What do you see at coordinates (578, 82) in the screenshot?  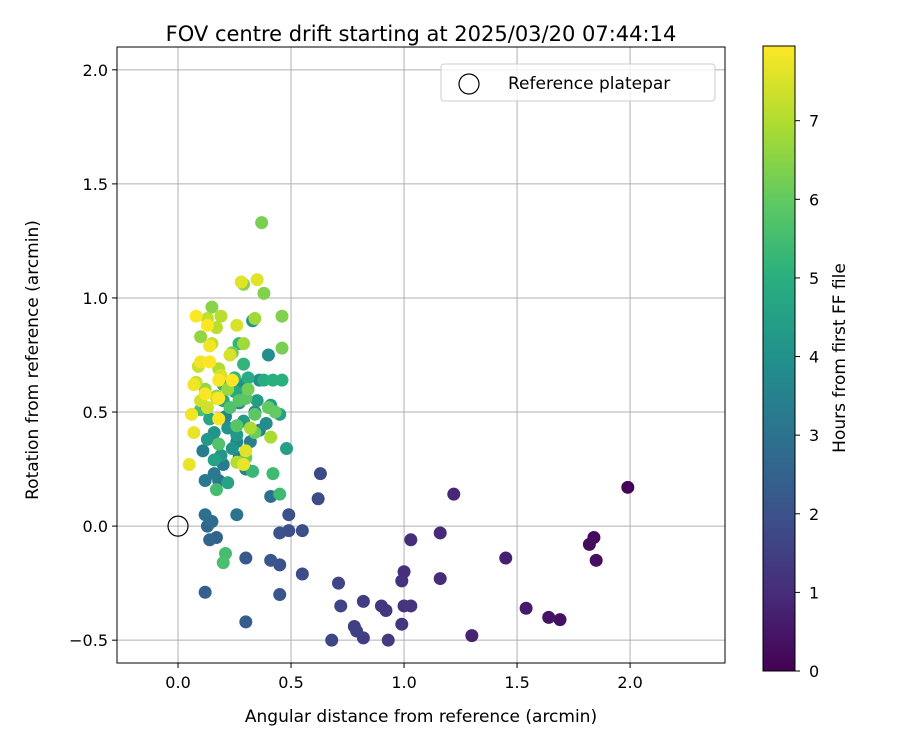 I see `legend: Reference platepar` at bounding box center [578, 82].